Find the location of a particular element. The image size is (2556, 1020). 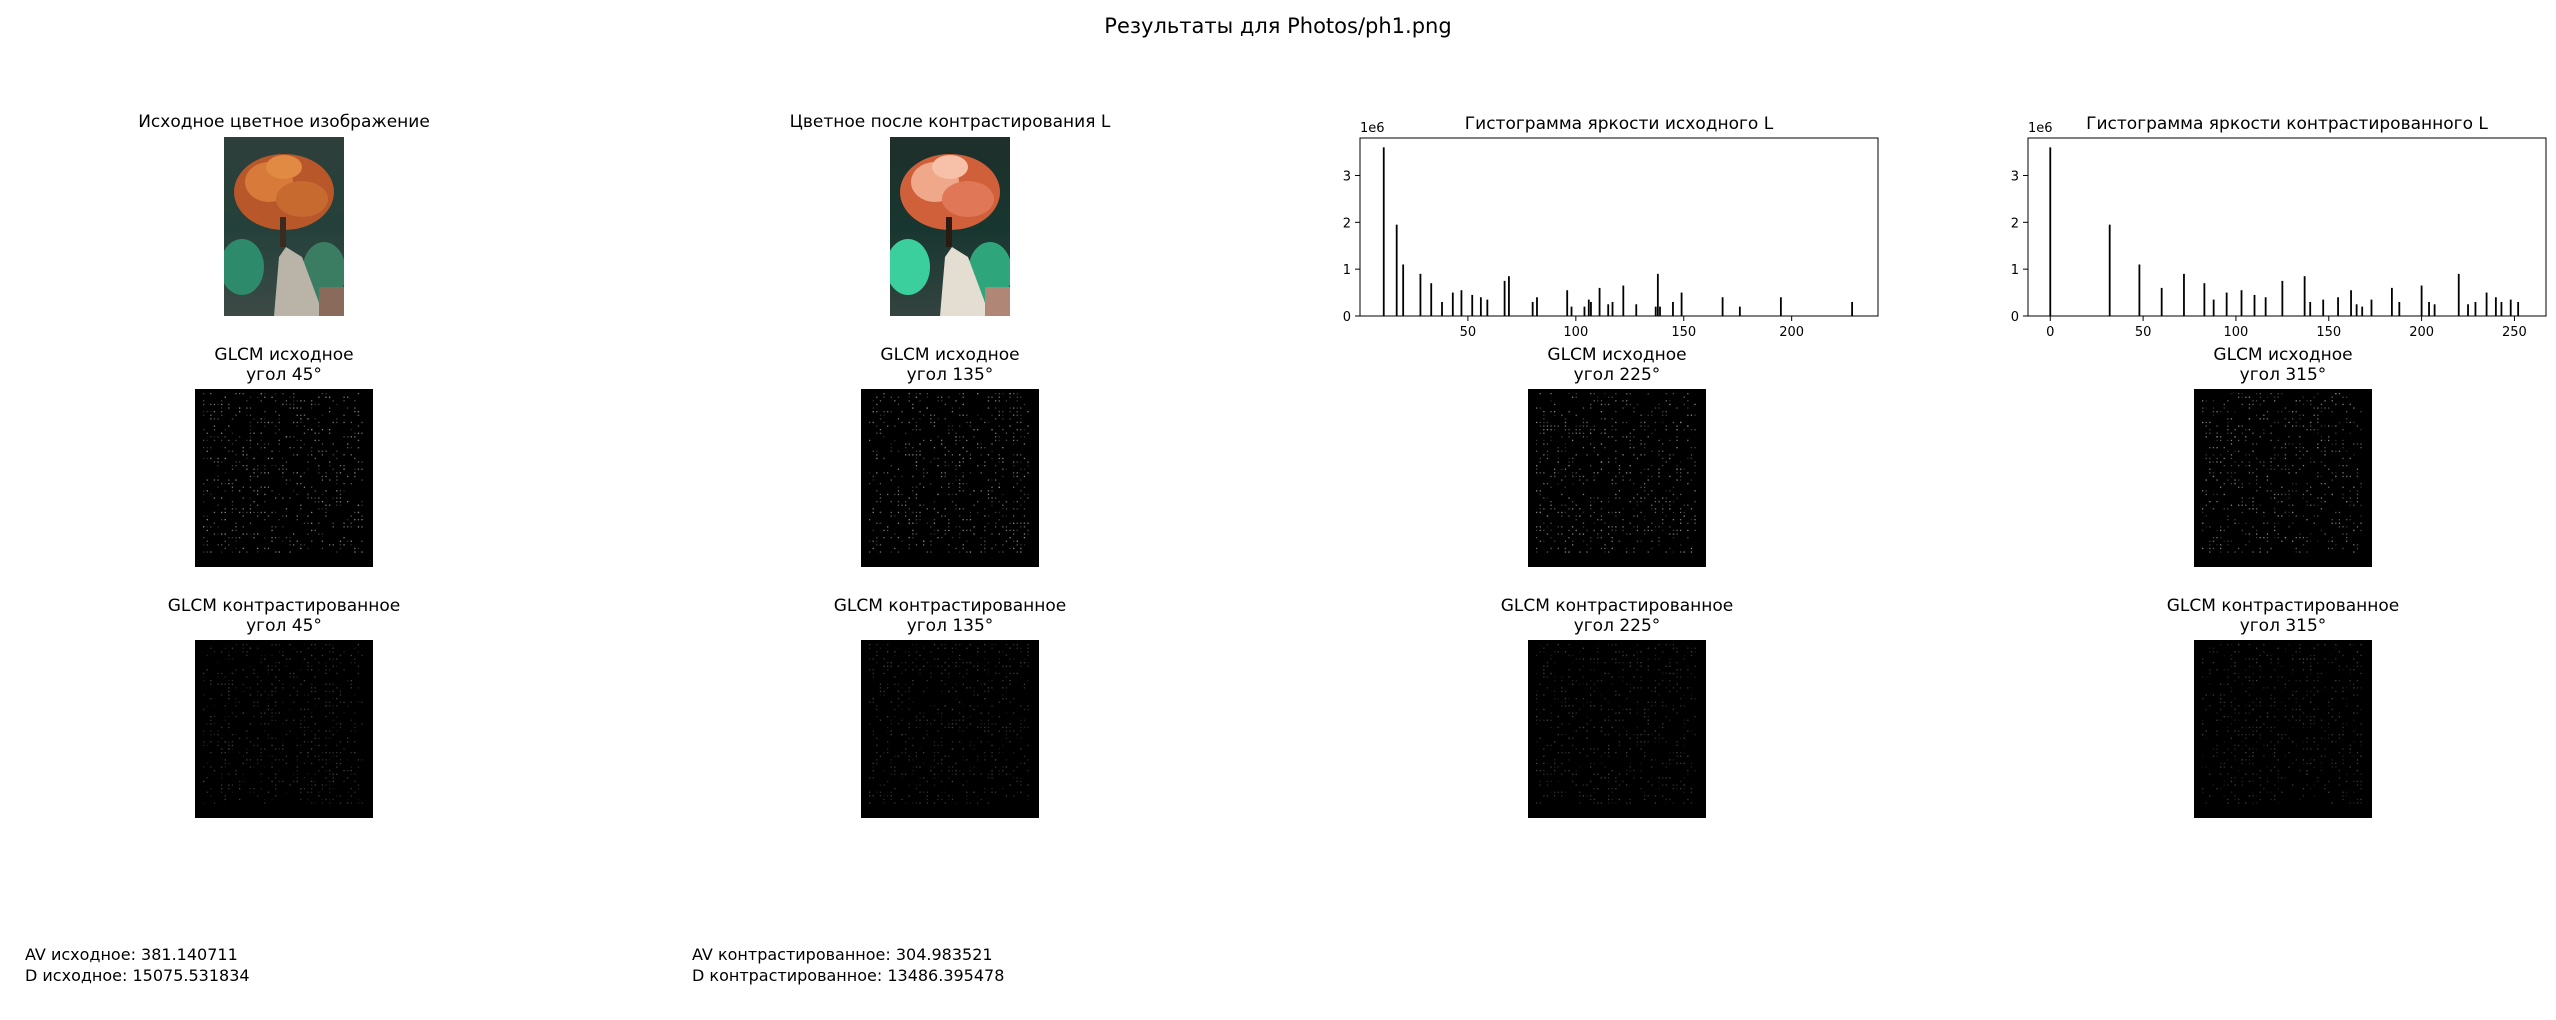

glcm-title-line: GLCM исходное is located at coordinates (1617, 355).